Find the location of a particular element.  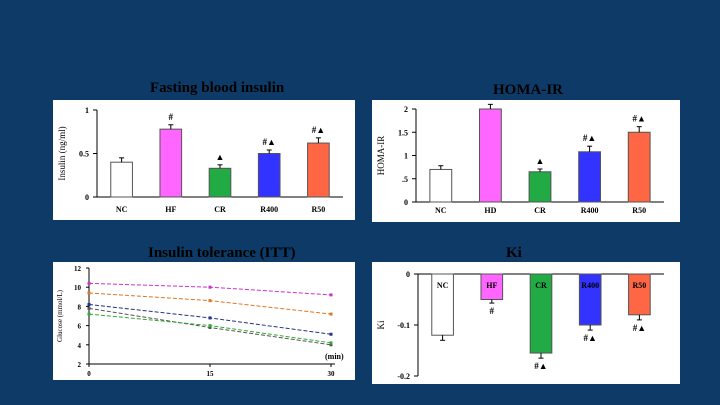

fasting-insulin-chart: 0 0.5 1 Insulin (ng/ml) NC HF # CR ▲ R400 #▲ R50 #▲ is located at coordinates (204, 160).